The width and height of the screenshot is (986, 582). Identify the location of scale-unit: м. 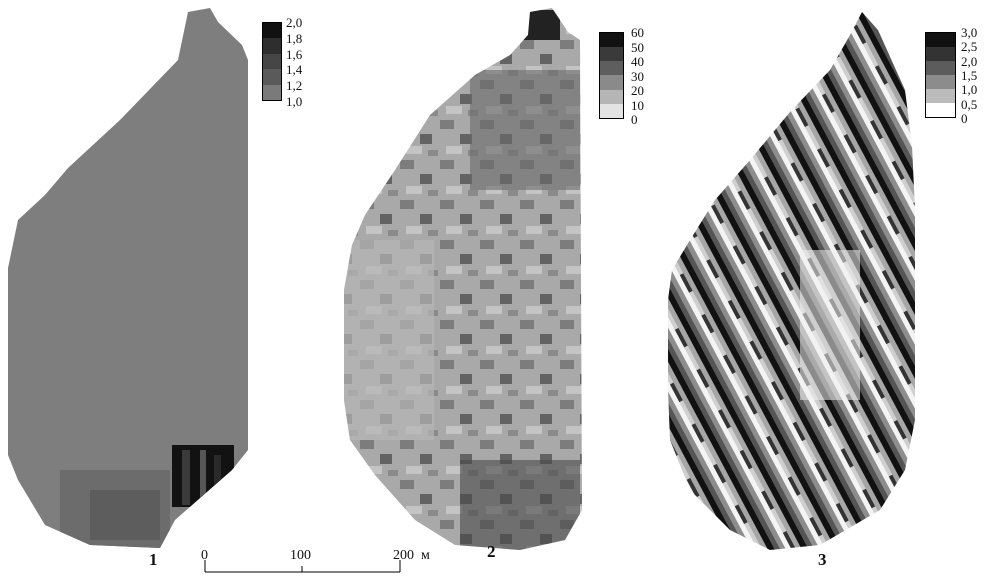
(425, 555).